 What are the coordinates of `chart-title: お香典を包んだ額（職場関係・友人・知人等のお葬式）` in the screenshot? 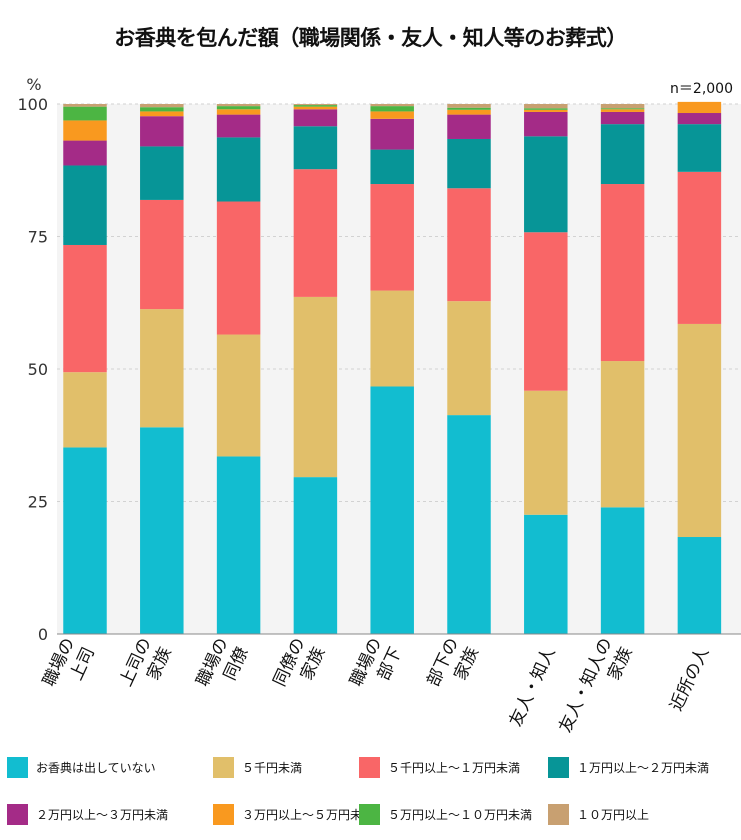 It's located at (370, 38).